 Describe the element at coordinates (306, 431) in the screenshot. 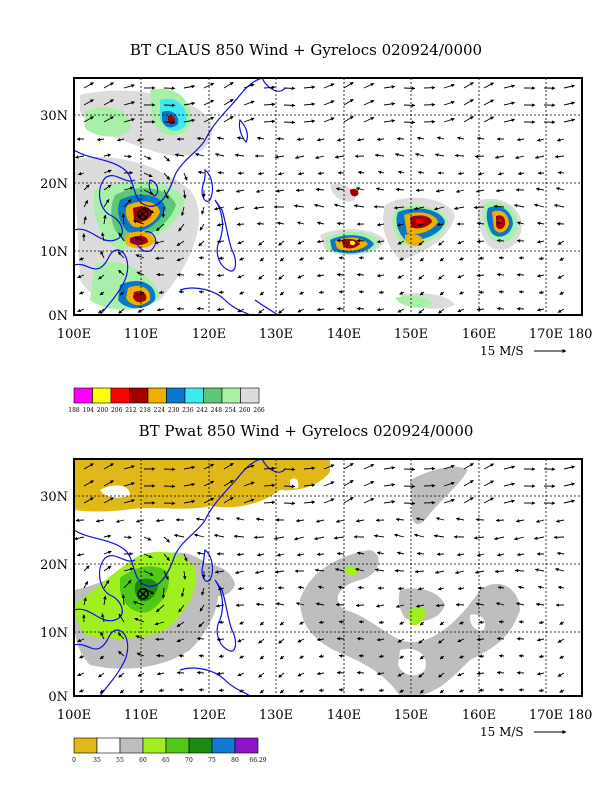

I see `map-title-bottom: BT Pwat 850 Wind + Gyrelocs 020924/0000` at that location.